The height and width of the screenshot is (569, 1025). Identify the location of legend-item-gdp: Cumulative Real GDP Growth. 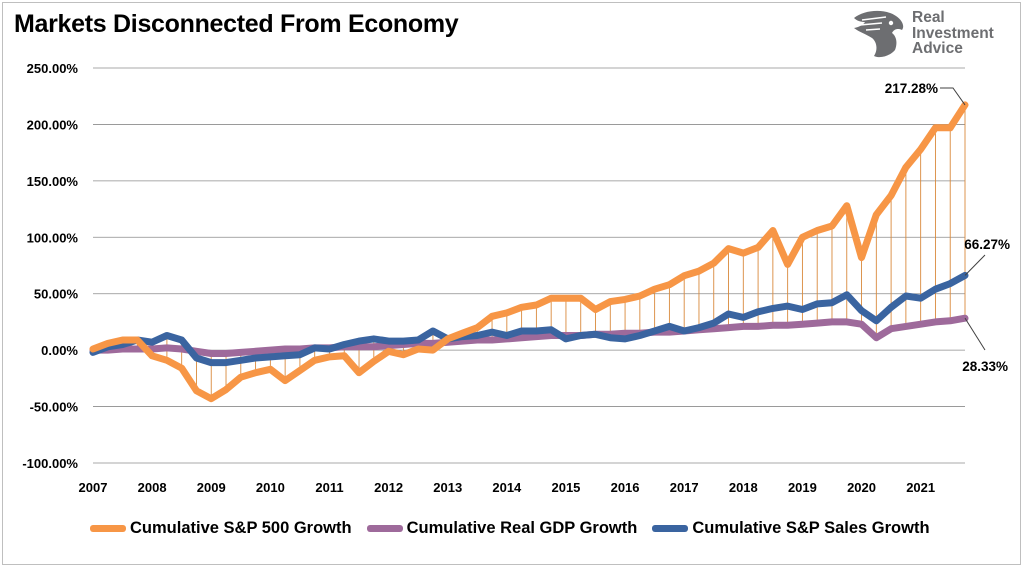
(502, 528).